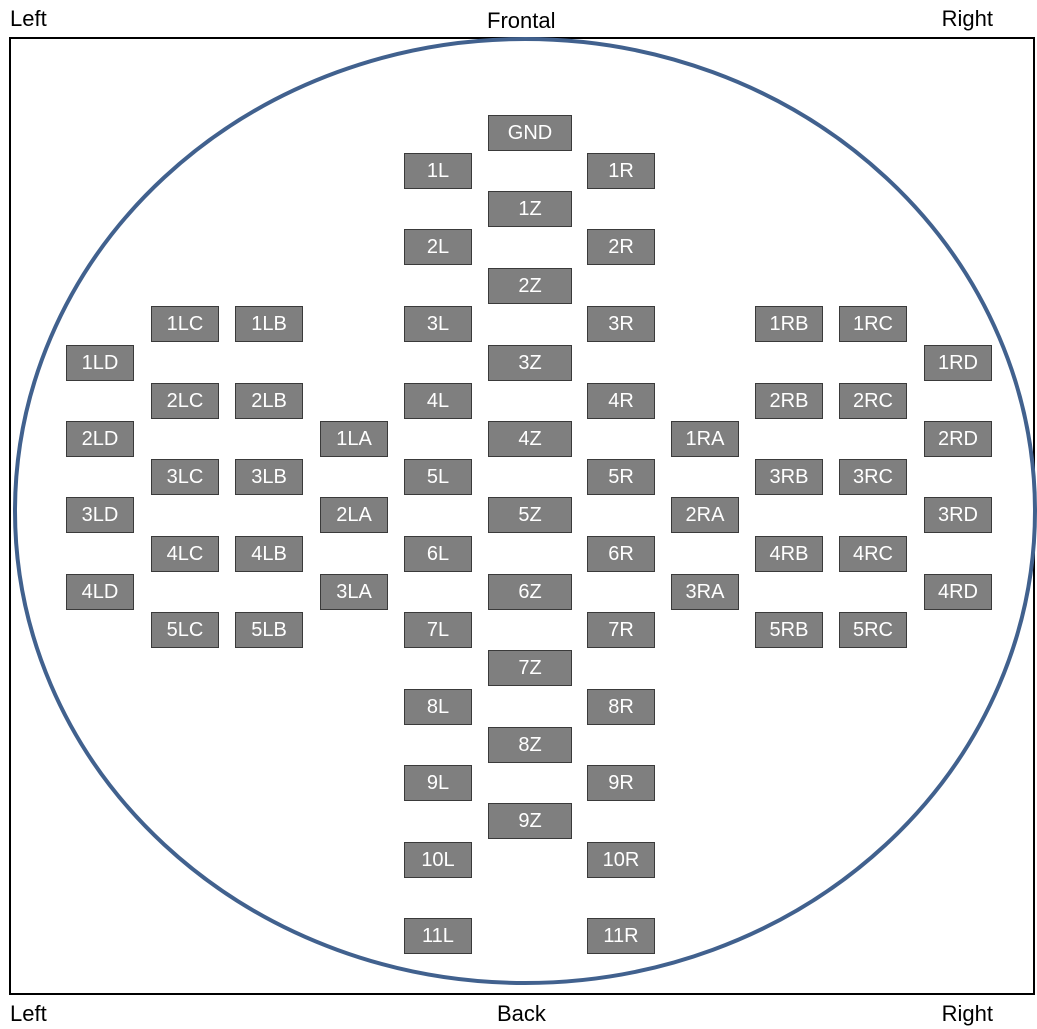 Image resolution: width=1037 pixels, height=1029 pixels. I want to click on electrode-3rb: 3RB, so click(789, 477).